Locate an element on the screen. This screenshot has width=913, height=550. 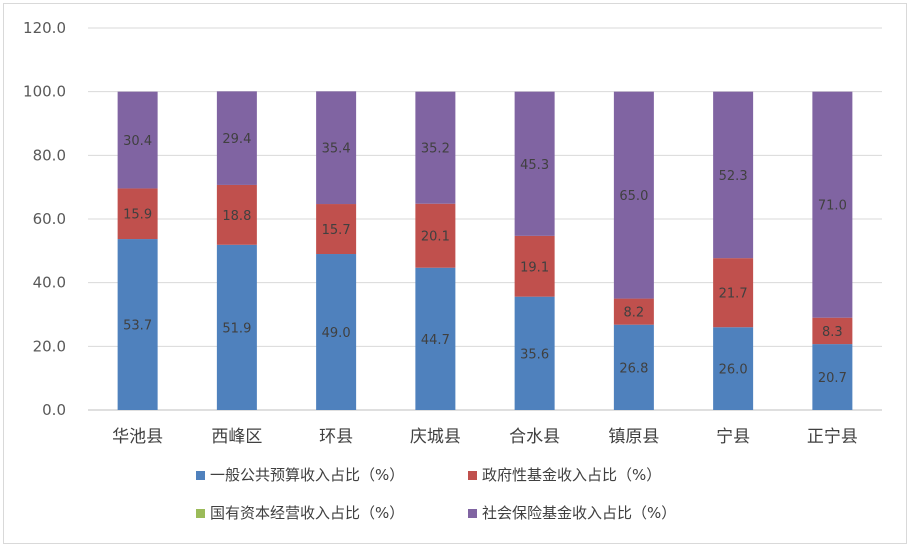
y-tick-label: 100.0 is located at coordinates (44, 92).